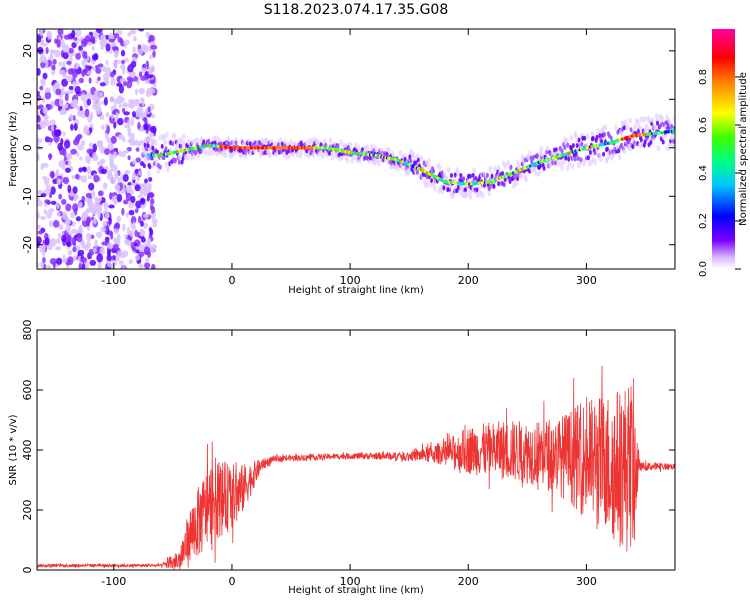 The image size is (750, 600). Describe the element at coordinates (27, 196) in the screenshot. I see `y-tick-label: -10` at that location.